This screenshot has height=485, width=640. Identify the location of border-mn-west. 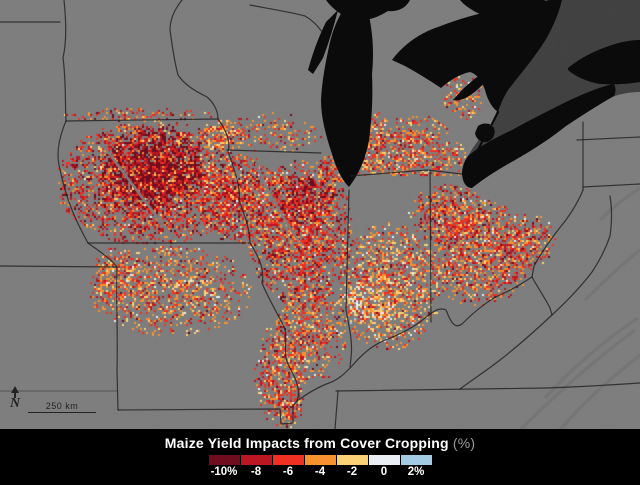
(64, 61).